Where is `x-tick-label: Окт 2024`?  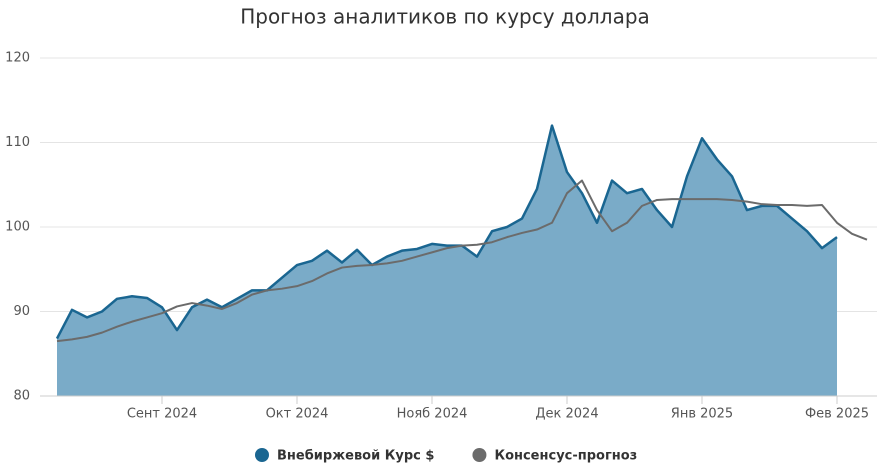
x-tick-label: Окт 2024 is located at coordinates (297, 414).